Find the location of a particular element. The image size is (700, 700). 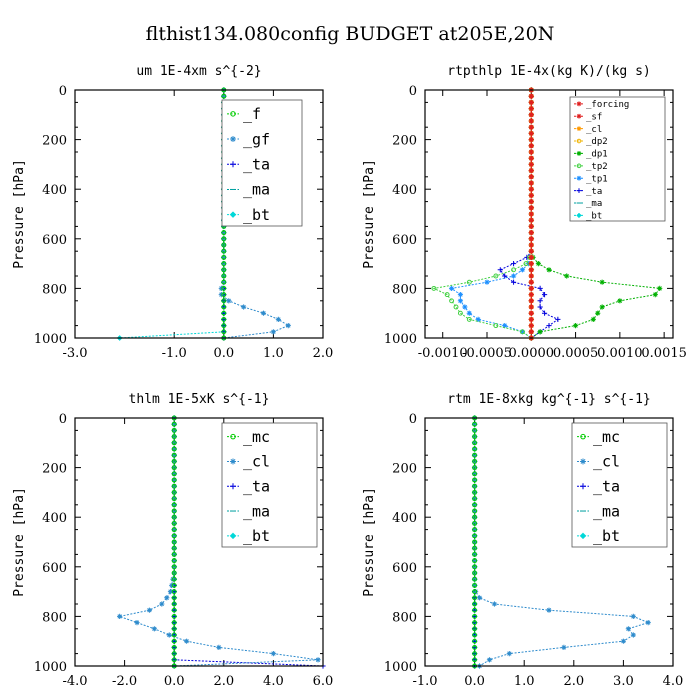

x-tick-label: 0.0015 is located at coordinates (664, 353).